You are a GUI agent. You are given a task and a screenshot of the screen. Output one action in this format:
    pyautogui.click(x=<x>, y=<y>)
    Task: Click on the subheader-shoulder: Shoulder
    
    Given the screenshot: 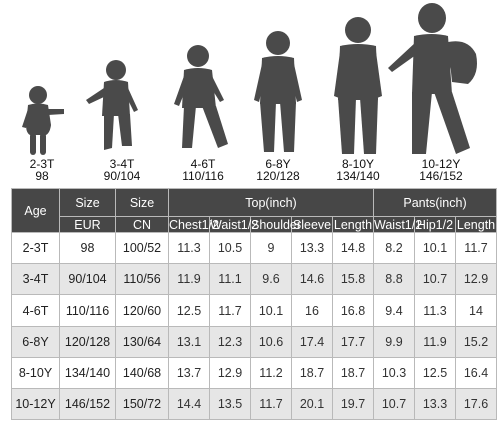 What is the action you would take?
    pyautogui.click(x=276, y=225)
    